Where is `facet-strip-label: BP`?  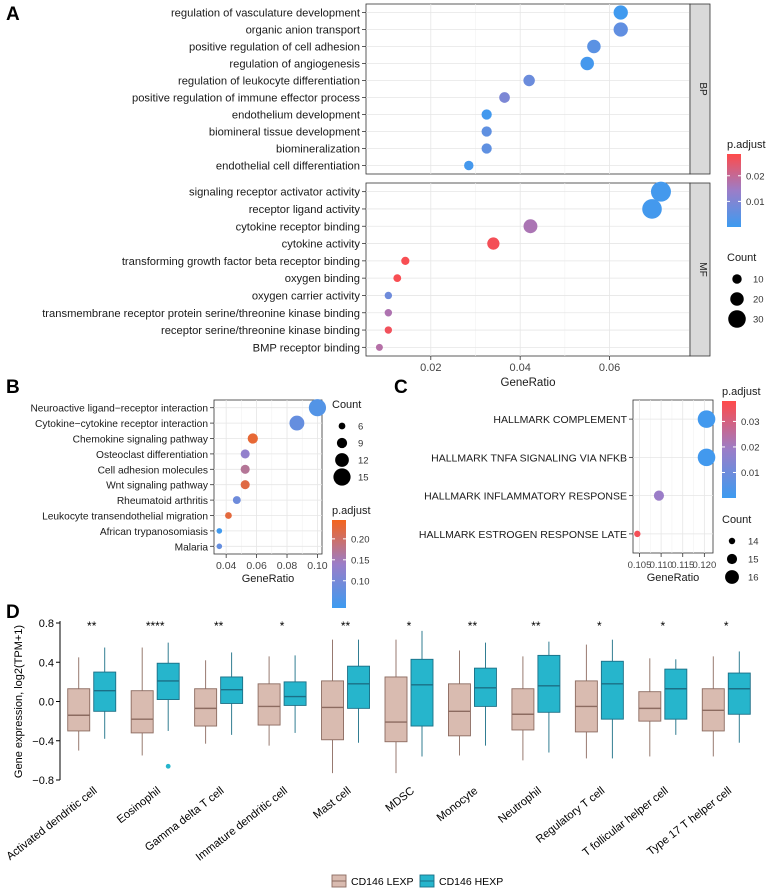 facet-strip-label: BP is located at coordinates (702, 89).